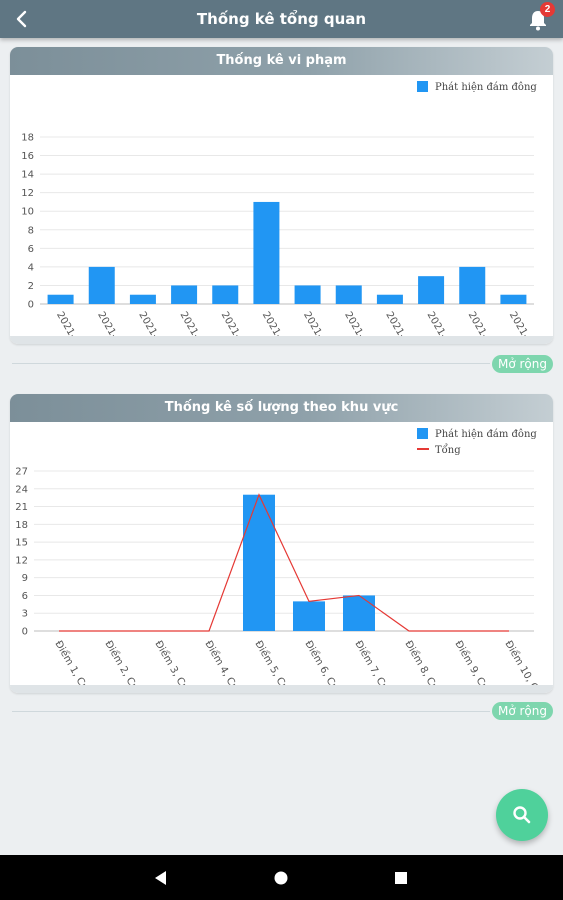 Image resolution: width=563 pixels, height=900 pixels. I want to click on nav-home-icon, so click(281, 878).